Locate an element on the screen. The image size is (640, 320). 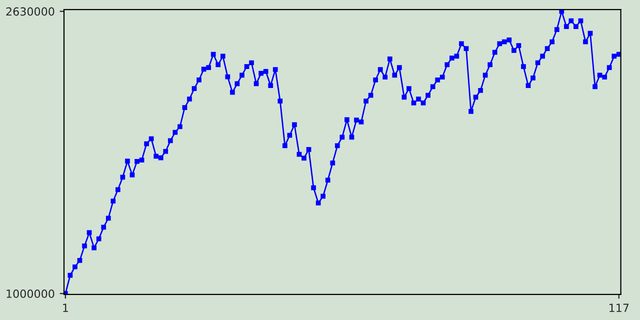
x-tick-label: 117 is located at coordinates (619, 308).